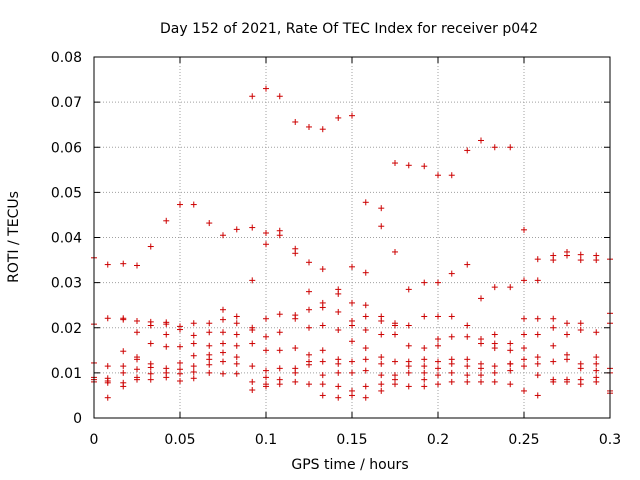 The height and width of the screenshot is (480, 640). I want to click on x-axis-title: GPS time / hours, so click(349, 465).